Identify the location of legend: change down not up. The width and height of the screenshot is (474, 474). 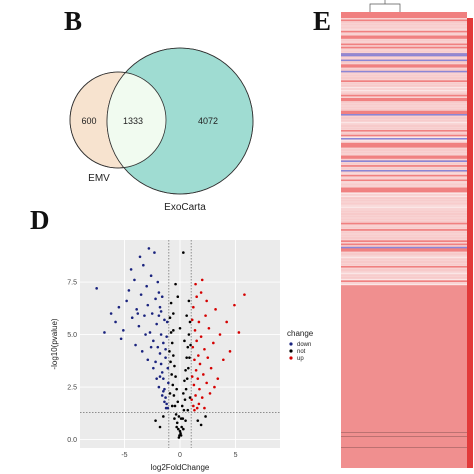
(300, 345).